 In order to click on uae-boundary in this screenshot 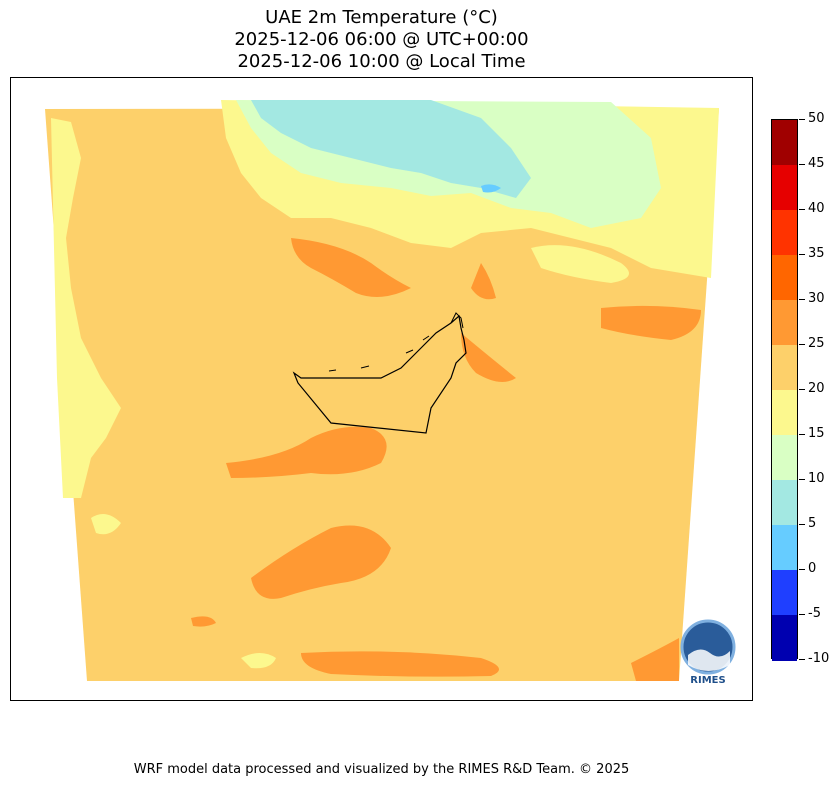, I will do `click(379, 374)`.